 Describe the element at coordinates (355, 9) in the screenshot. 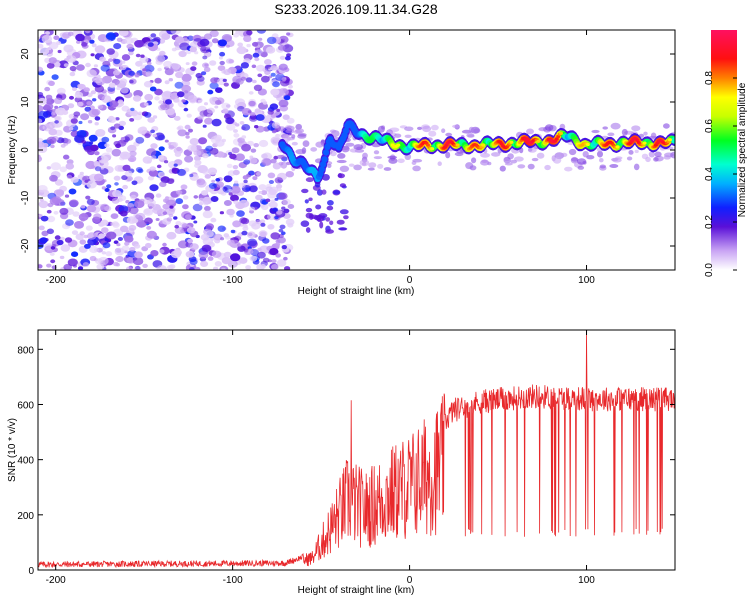

I see `chart-title: S233.2026.109.11.34.G28` at that location.